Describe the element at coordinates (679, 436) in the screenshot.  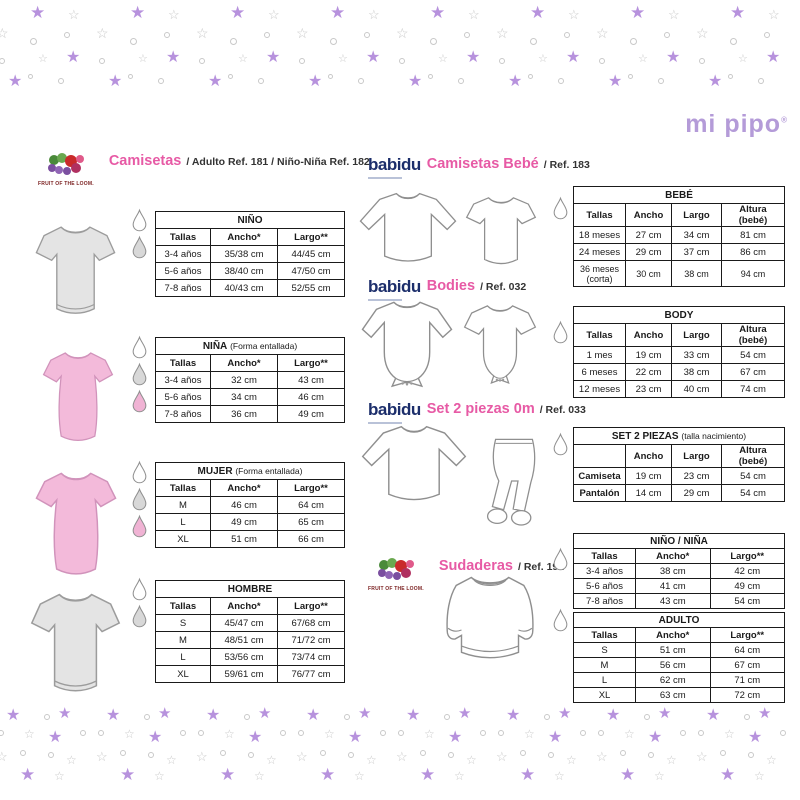
I see `table-title-row: SET 2 PIEZAS (talla nacimiento)` at that location.